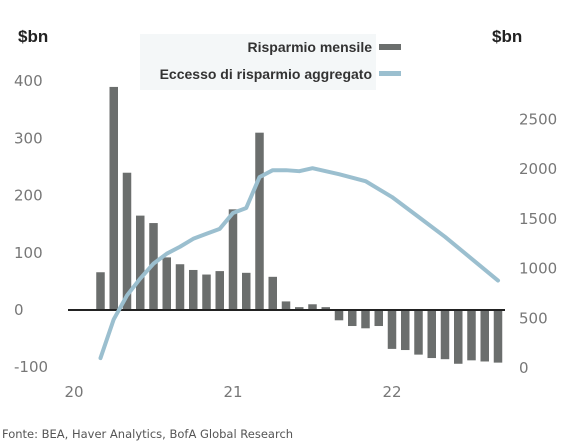 The image size is (581, 447). Describe the element at coordinates (538, 169) in the screenshot. I see `right-tick-label: 2000` at that location.